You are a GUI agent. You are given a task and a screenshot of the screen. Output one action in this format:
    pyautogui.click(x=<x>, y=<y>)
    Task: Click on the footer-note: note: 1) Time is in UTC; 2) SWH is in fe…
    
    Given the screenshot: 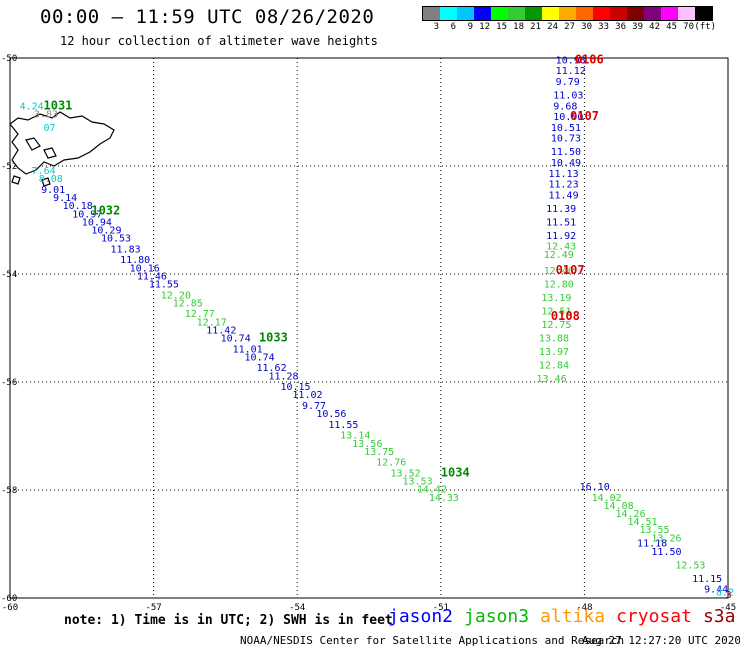 What is the action you would take?
    pyautogui.click(x=228, y=620)
    